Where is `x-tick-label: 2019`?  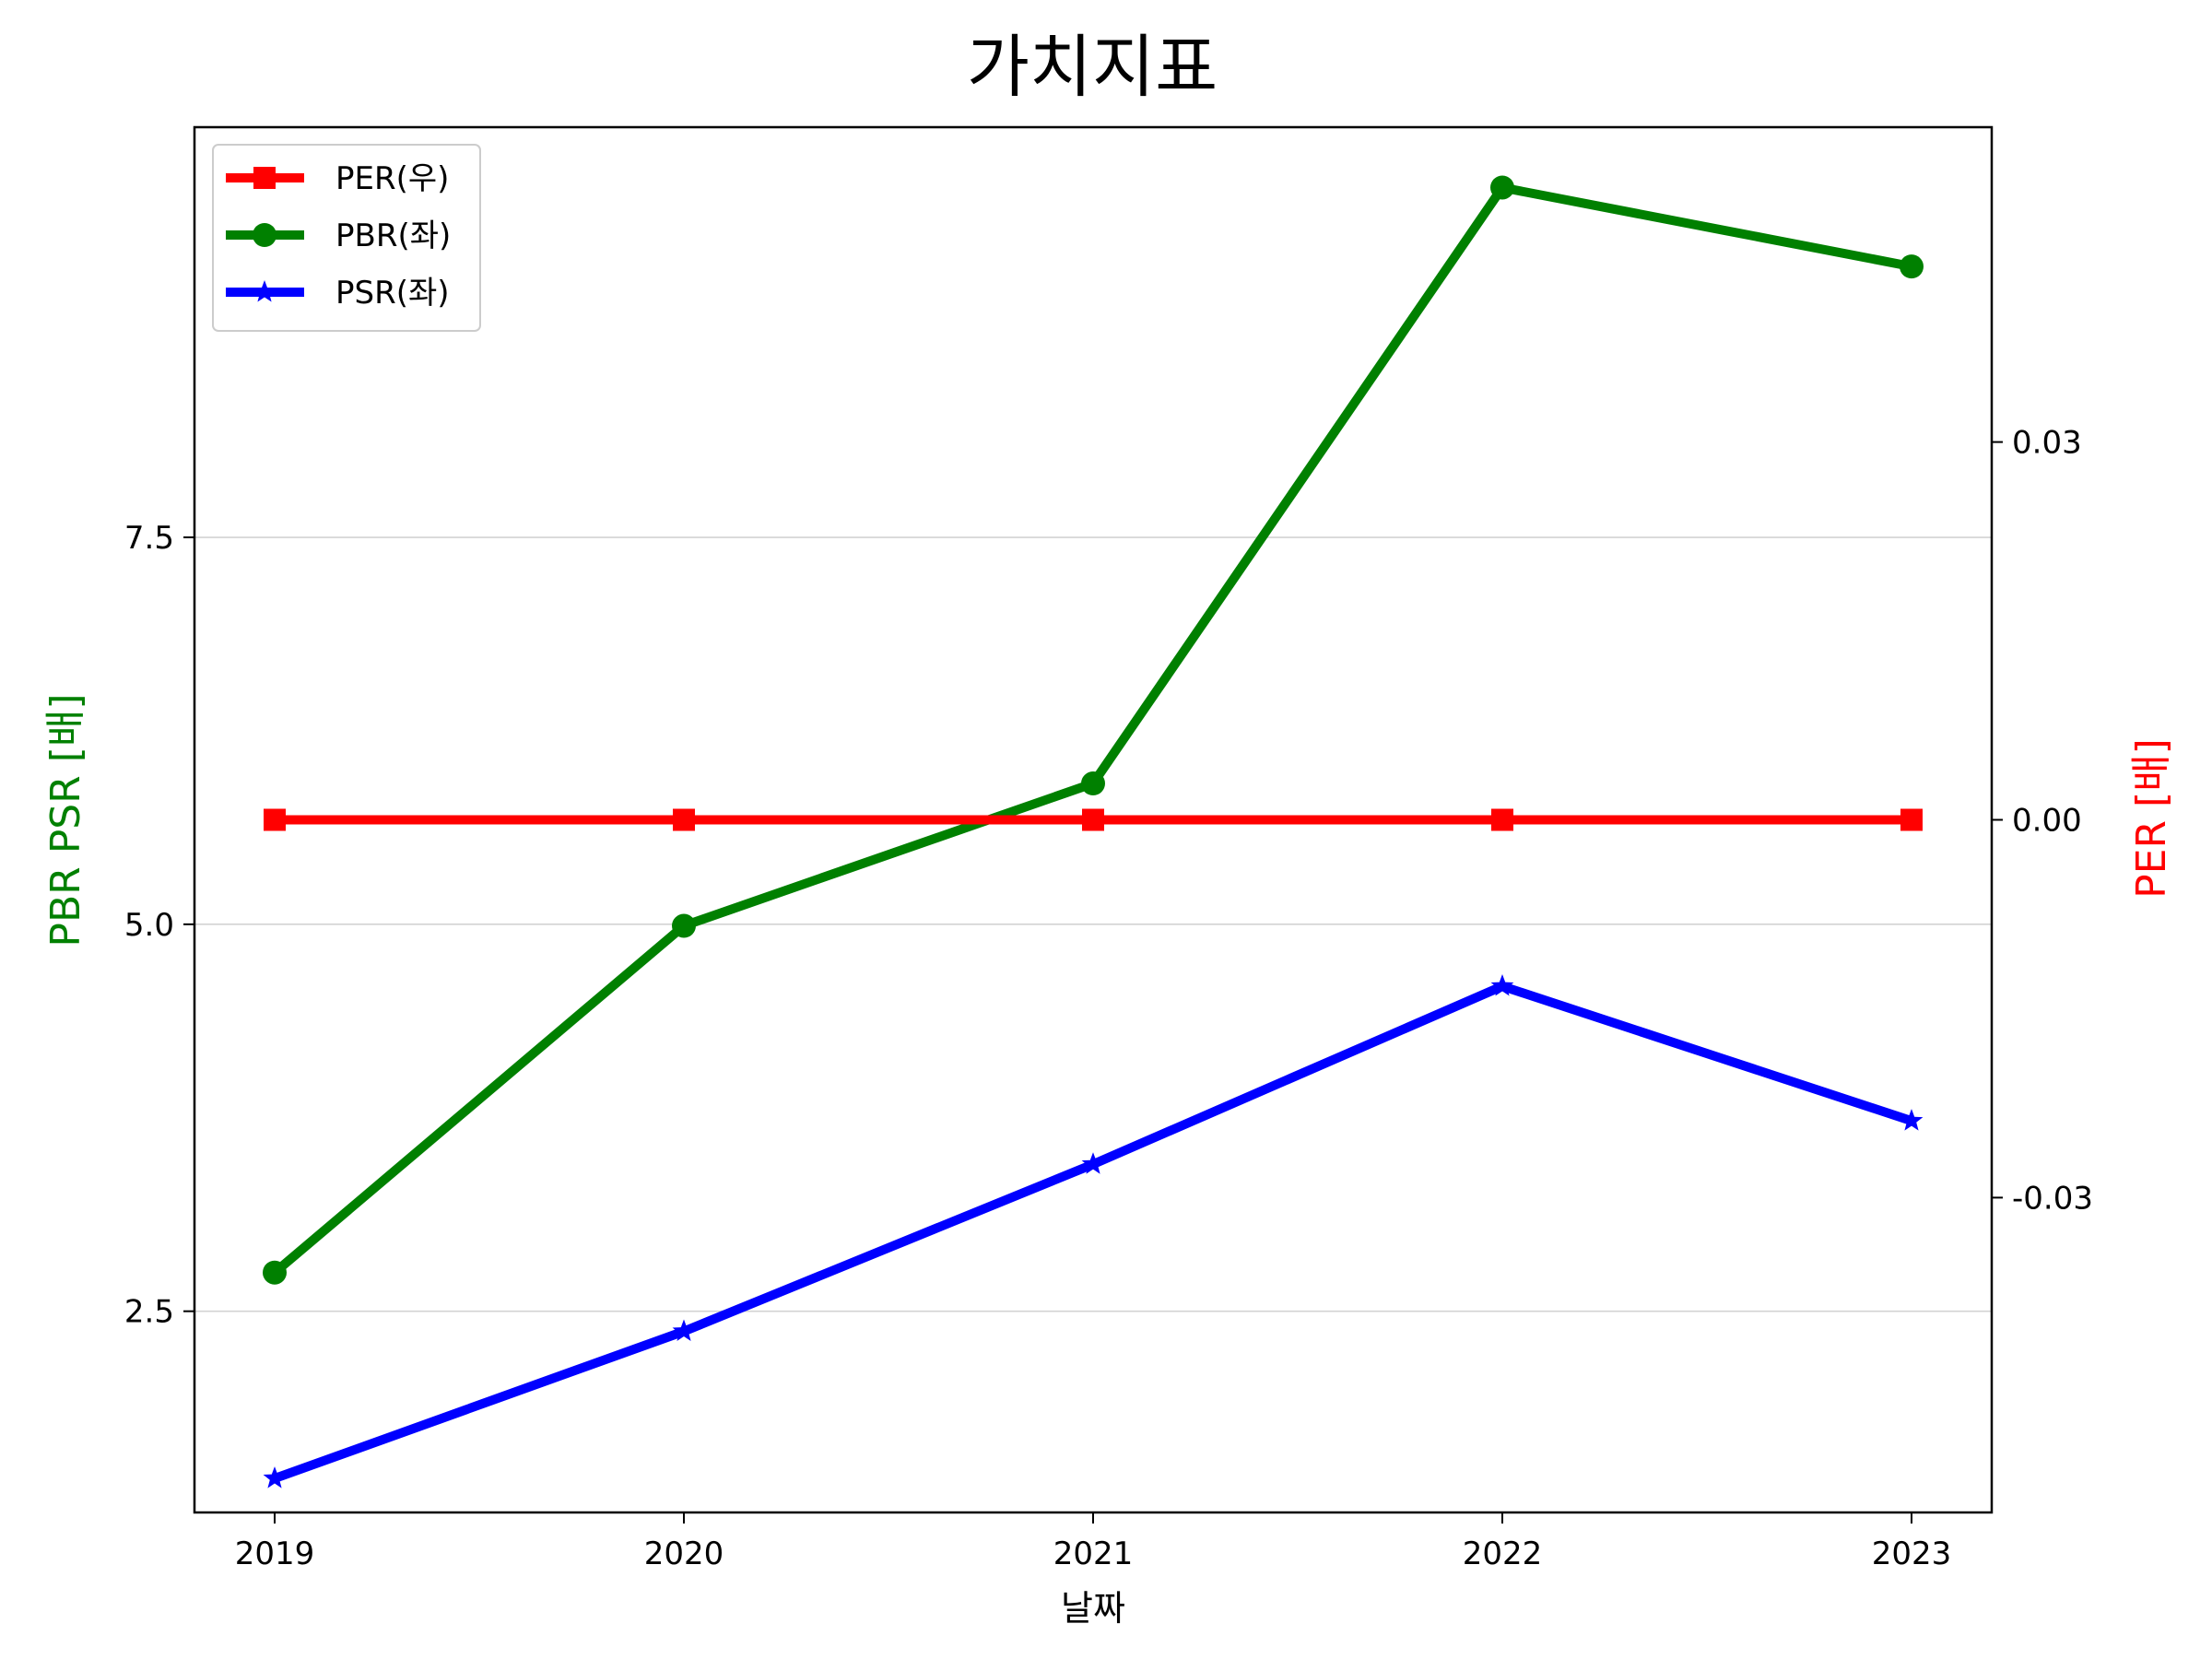
x-tick-label: 2019 is located at coordinates (275, 1553).